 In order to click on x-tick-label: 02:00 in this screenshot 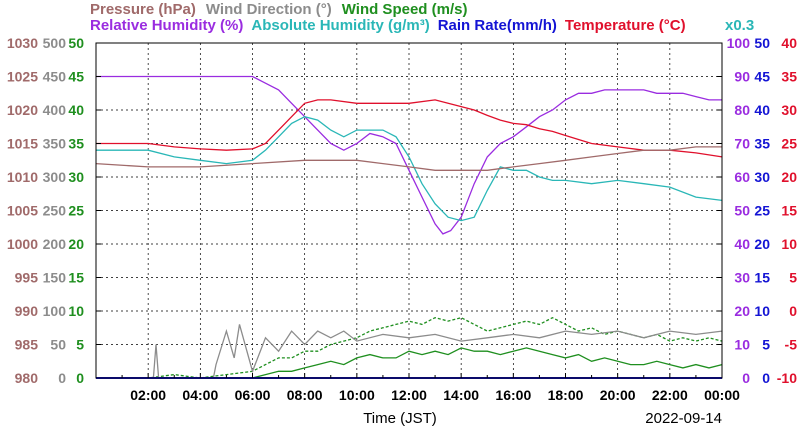, I will do `click(148, 395)`.